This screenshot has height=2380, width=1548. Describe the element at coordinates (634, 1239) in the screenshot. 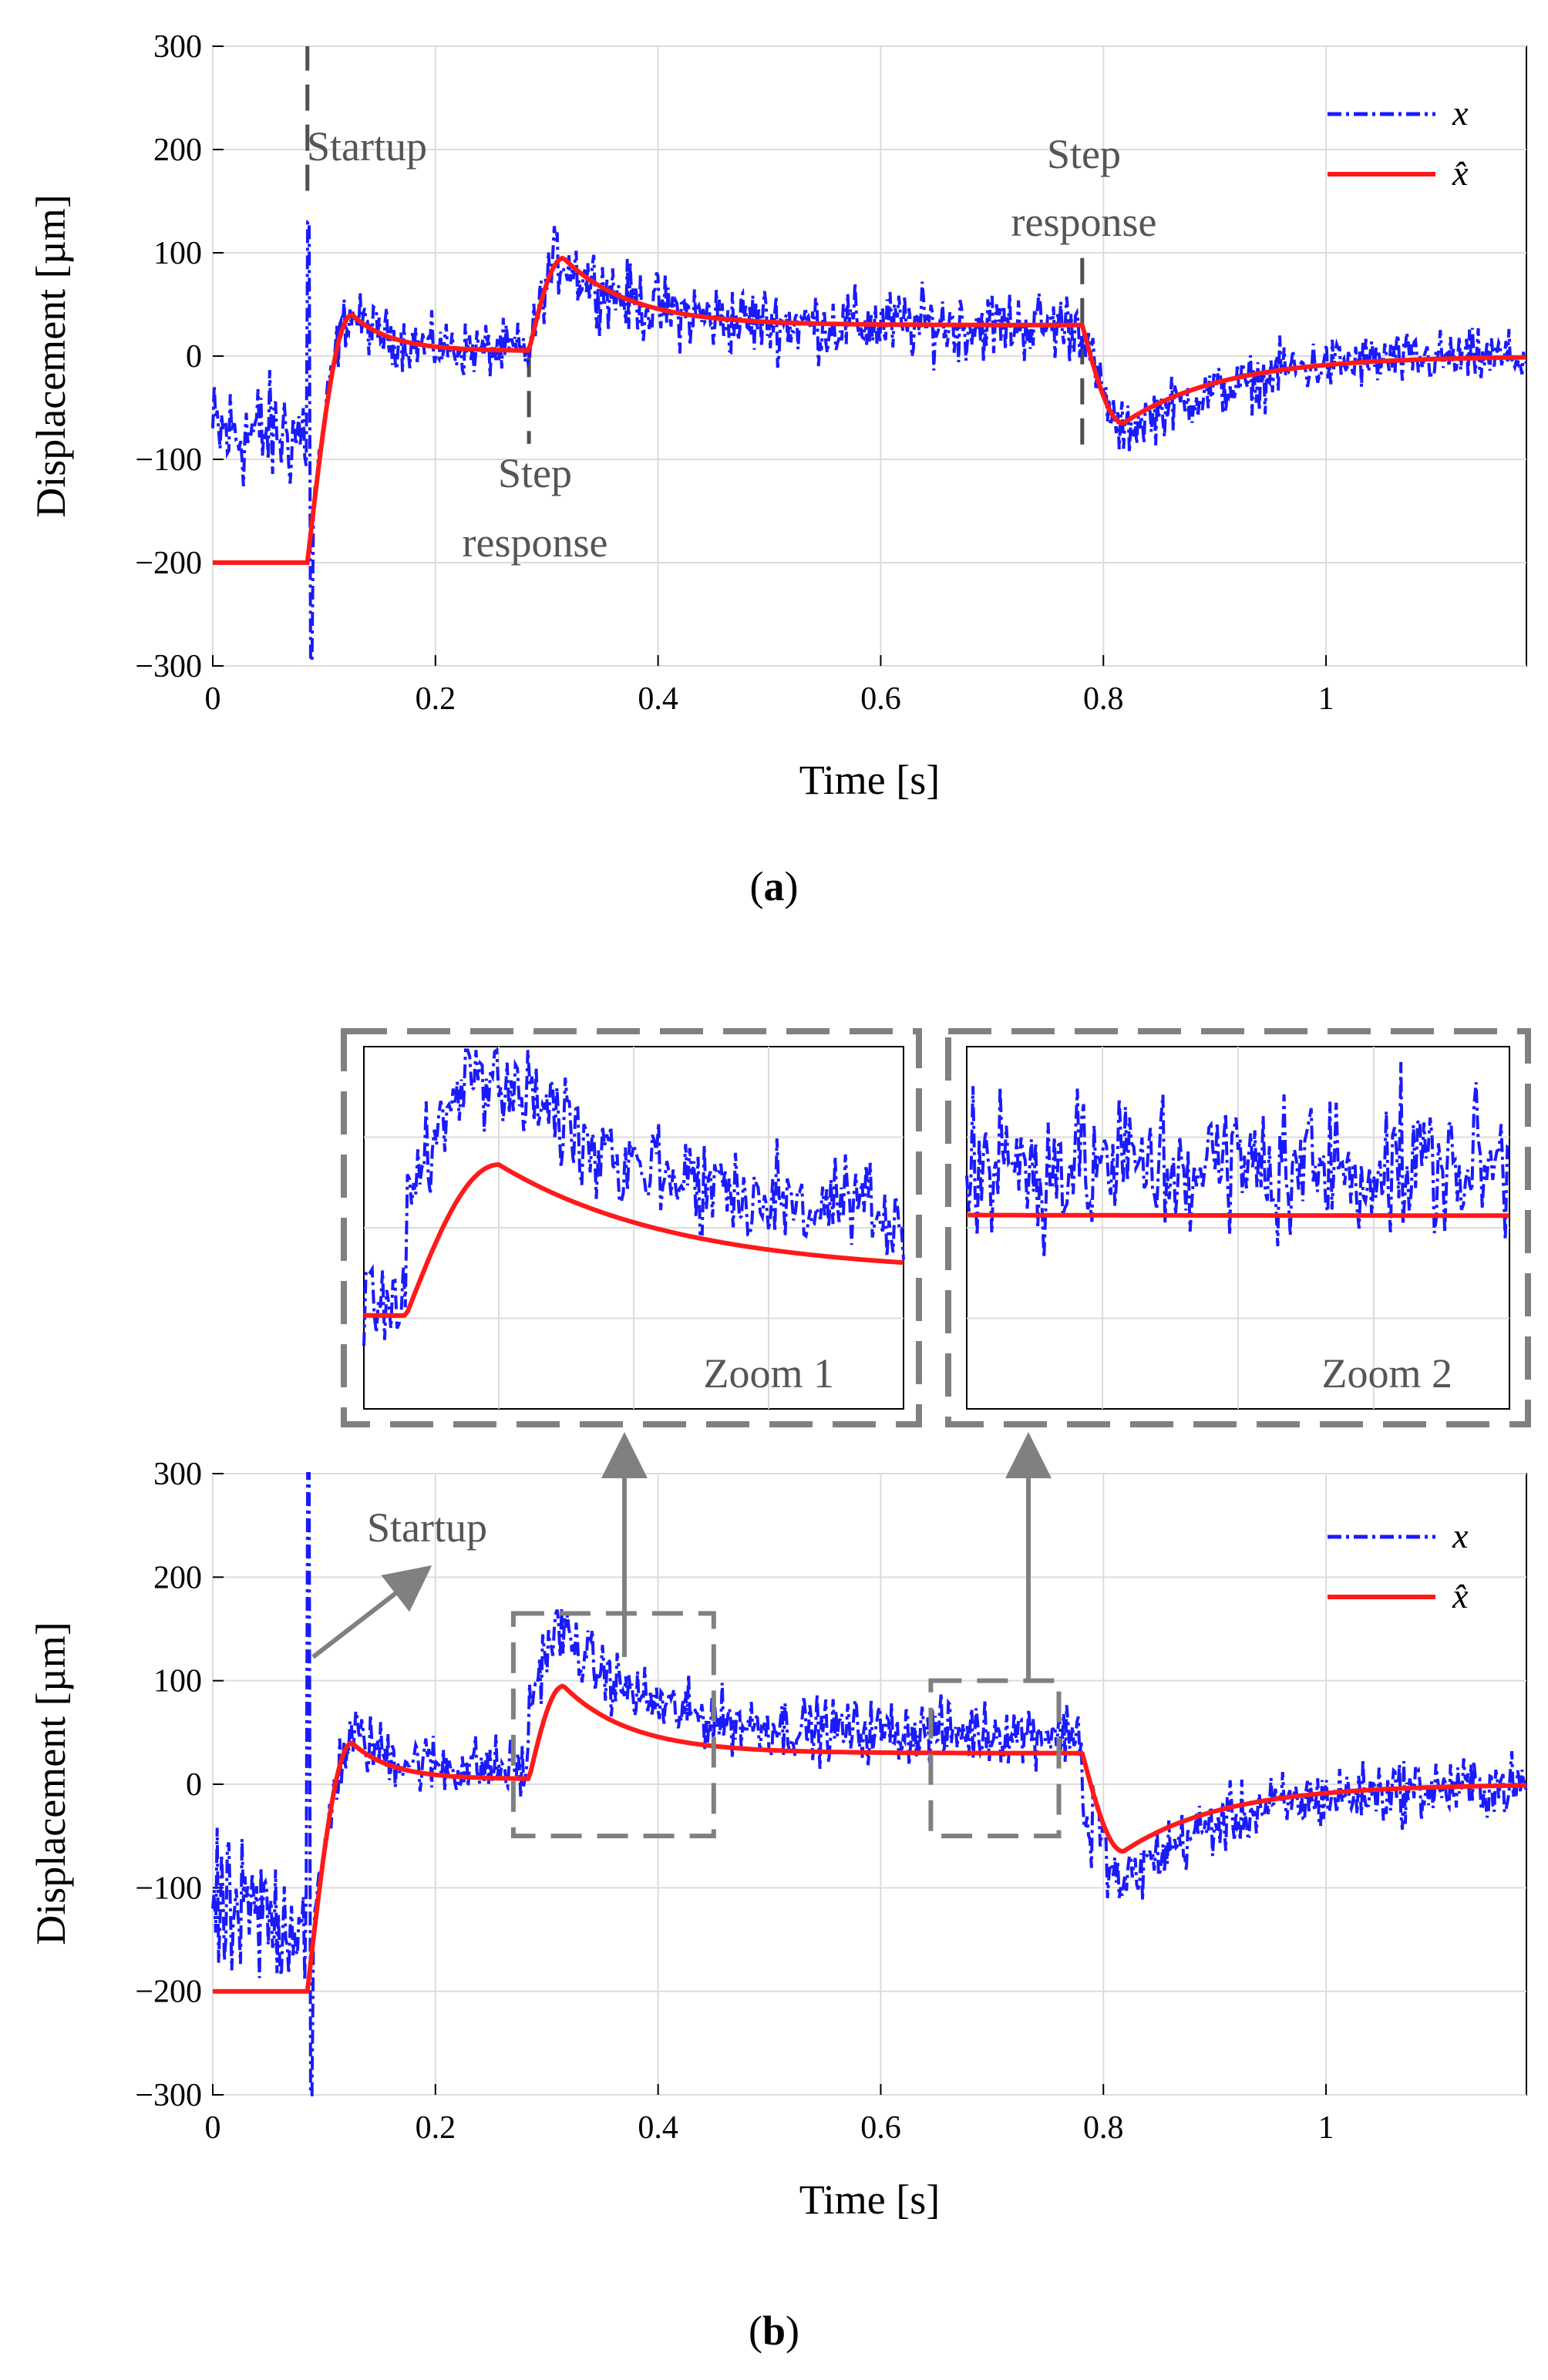

I see `zoom1-series-xhat-line` at that location.